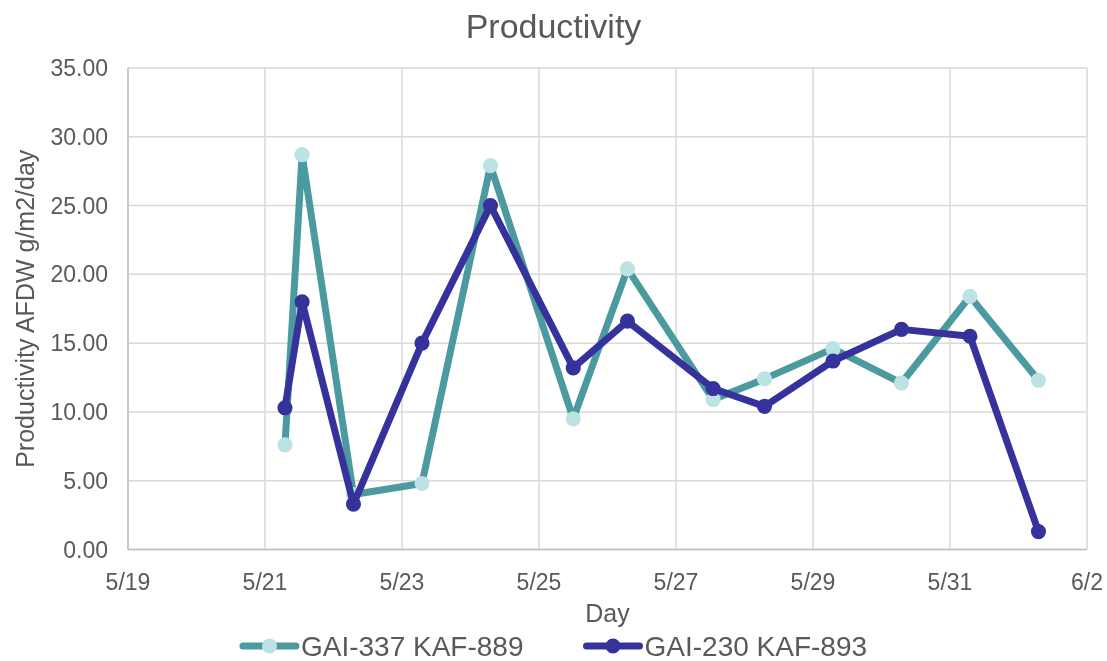 The width and height of the screenshot is (1107, 661). I want to click on y-tick-label: 15.00, so click(79, 343).